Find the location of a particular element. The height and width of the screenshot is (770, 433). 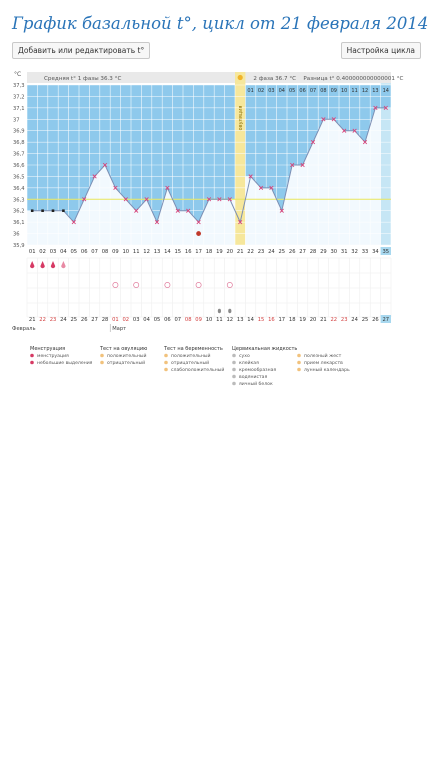

cycle-settings-button: Настройка цикла is located at coordinates (380, 50).